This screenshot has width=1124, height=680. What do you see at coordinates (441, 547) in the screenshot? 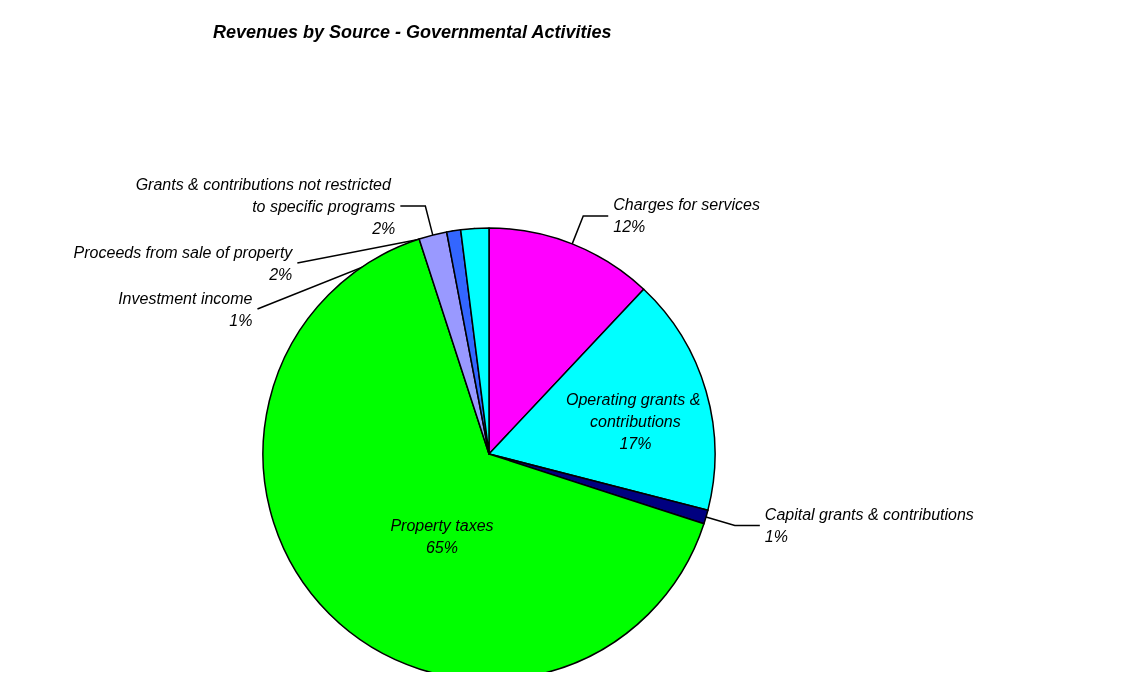
I see `data-label: 65%` at bounding box center [441, 547].